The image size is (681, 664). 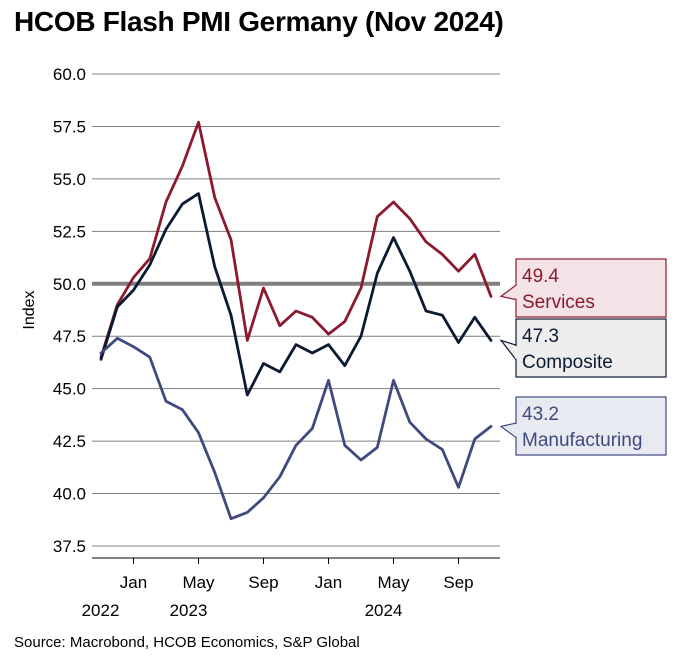 I want to click on x-year-label: 2022, so click(x=101, y=610).